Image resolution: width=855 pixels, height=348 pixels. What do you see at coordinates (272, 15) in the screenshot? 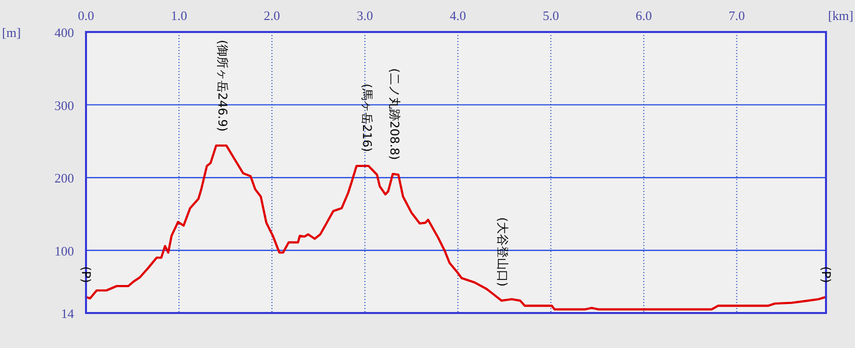
I see `x-tick-label: 2.0` at bounding box center [272, 15].